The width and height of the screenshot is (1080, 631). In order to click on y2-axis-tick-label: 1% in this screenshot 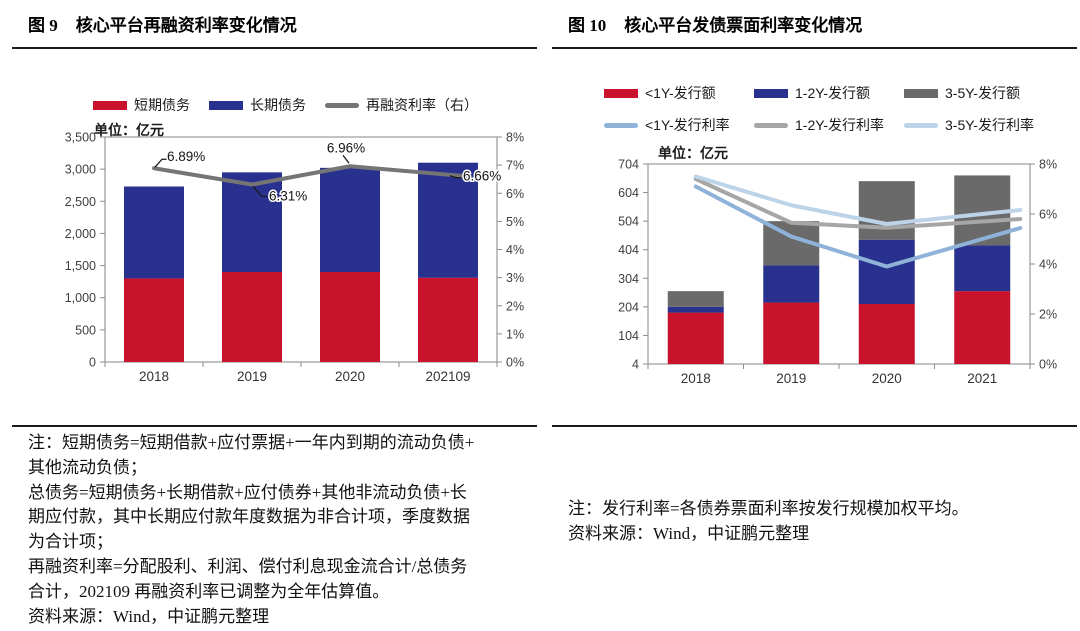, I will do `click(515, 334)`.